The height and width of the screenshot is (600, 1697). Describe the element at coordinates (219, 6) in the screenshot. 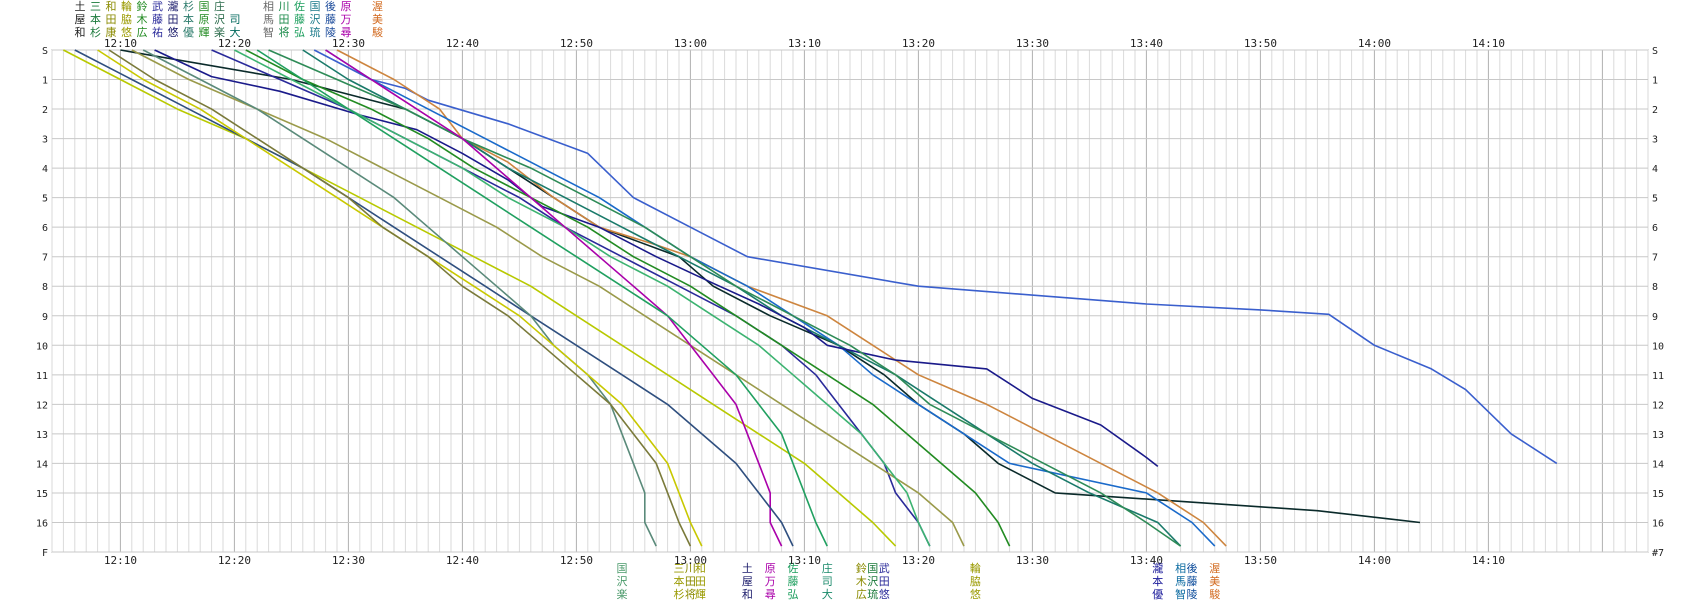

I see `header-name-char: 庄` at that location.